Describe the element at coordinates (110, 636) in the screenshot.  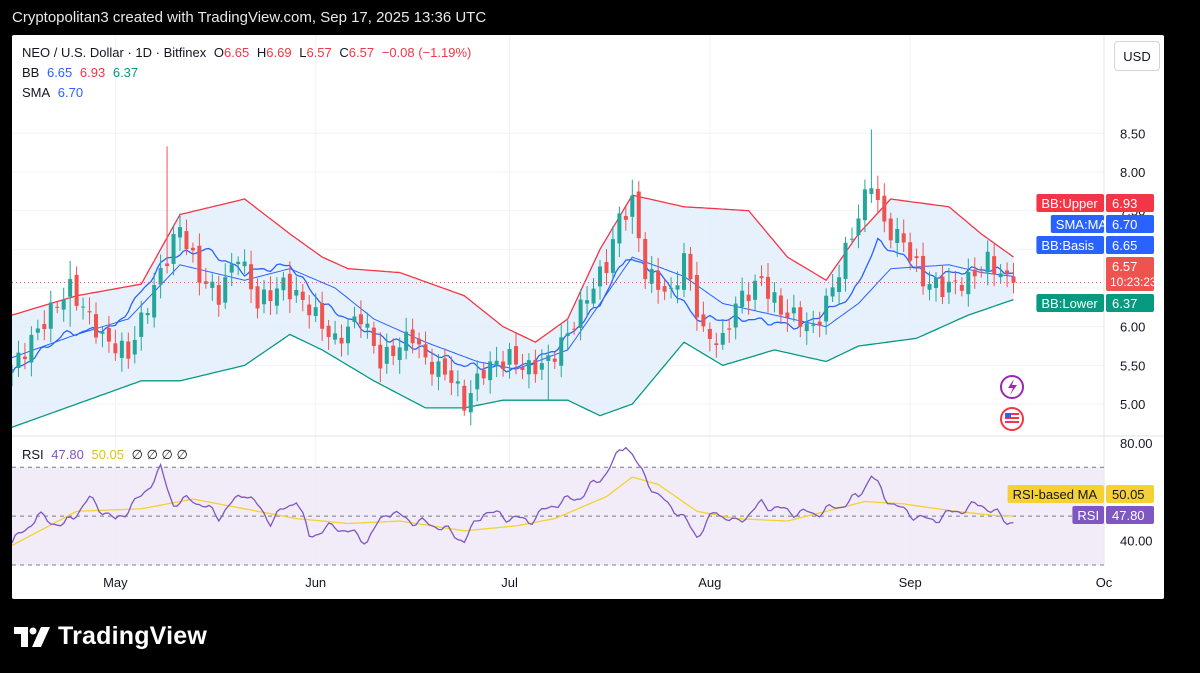
I see `tradingview-logo: TradingView` at that location.